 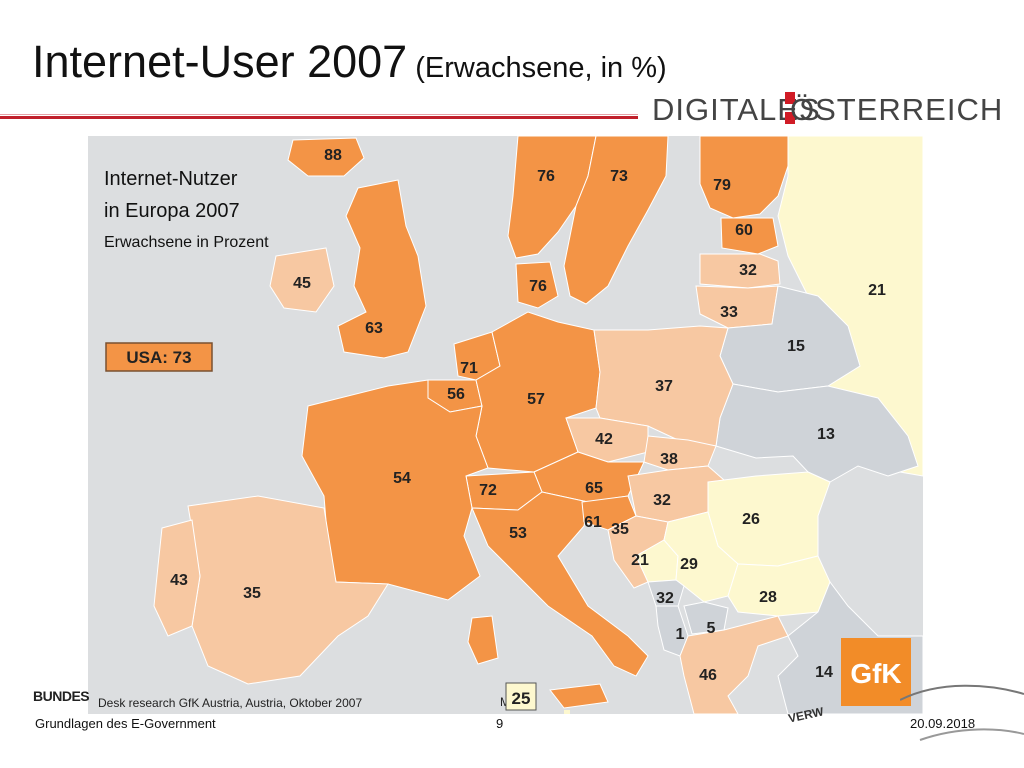 I want to click on malta-value: 25, so click(x=521, y=698).